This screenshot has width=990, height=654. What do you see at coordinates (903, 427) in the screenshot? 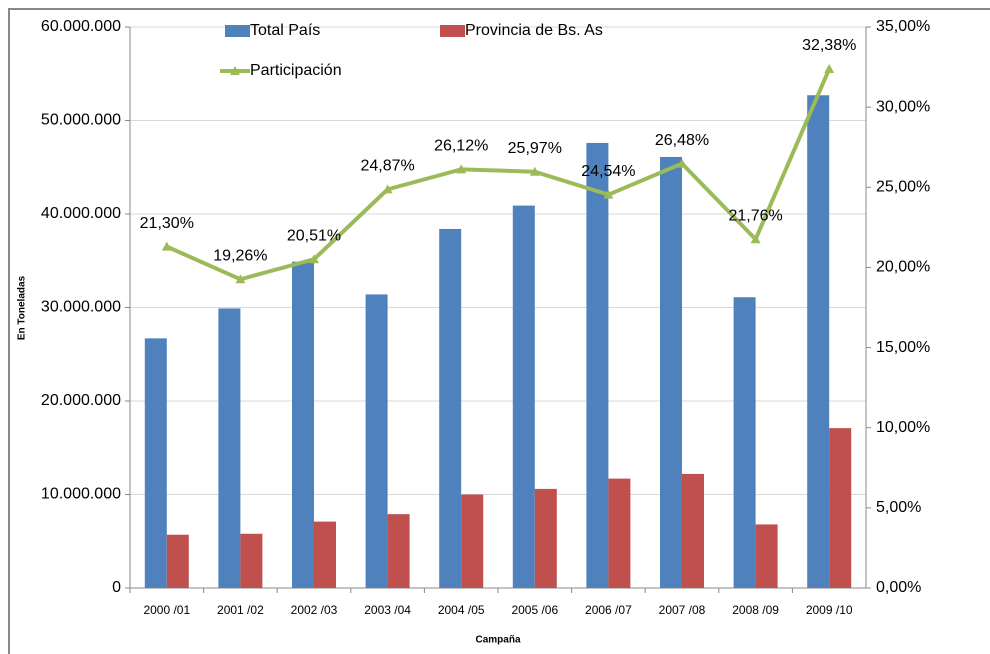
I see `y2-tick-label: 10,00%` at bounding box center [903, 427].